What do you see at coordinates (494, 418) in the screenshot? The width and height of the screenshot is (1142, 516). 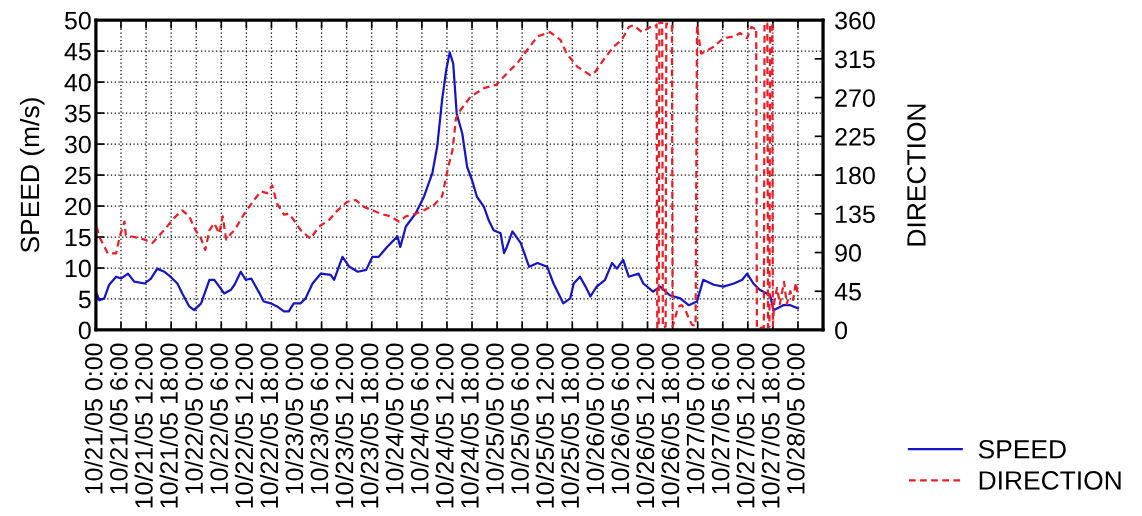 I see `x-tick-label: 10/25/05 0:00` at bounding box center [494, 418].